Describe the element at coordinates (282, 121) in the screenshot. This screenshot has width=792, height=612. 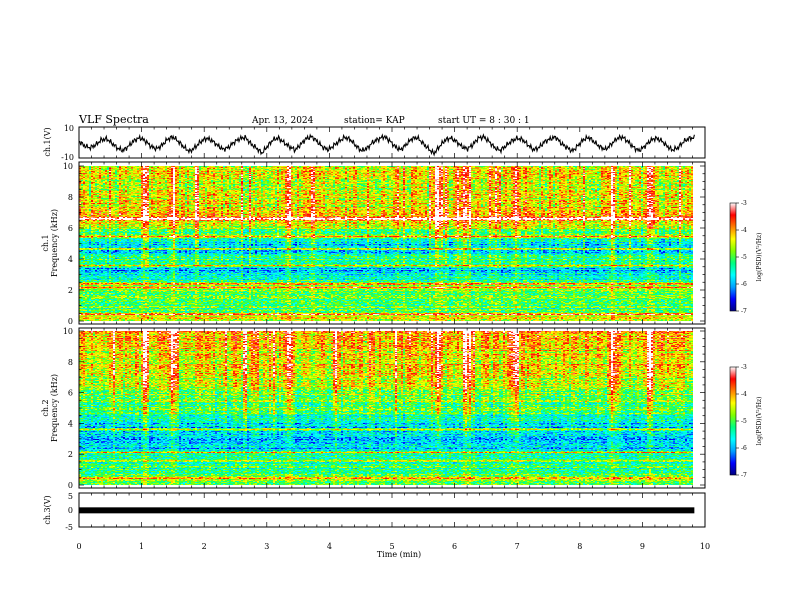
I see `date-label: Apr. 13, 2024` at that location.